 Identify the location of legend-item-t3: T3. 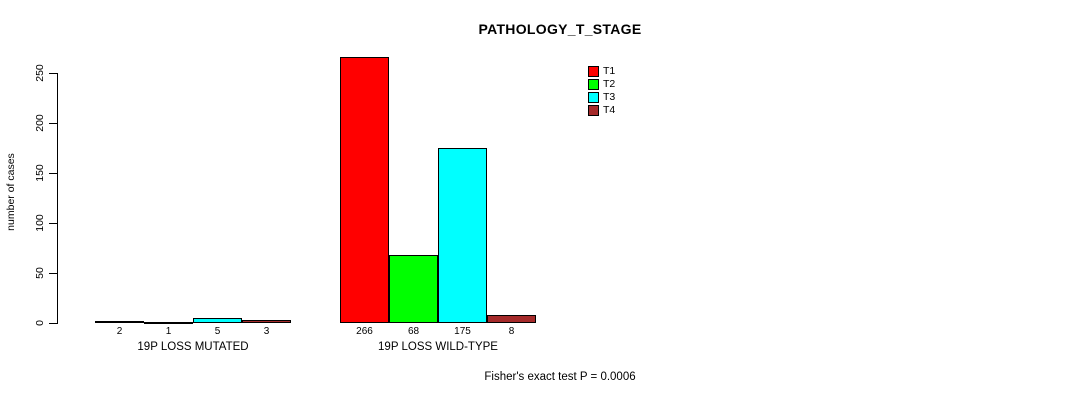
(601, 97).